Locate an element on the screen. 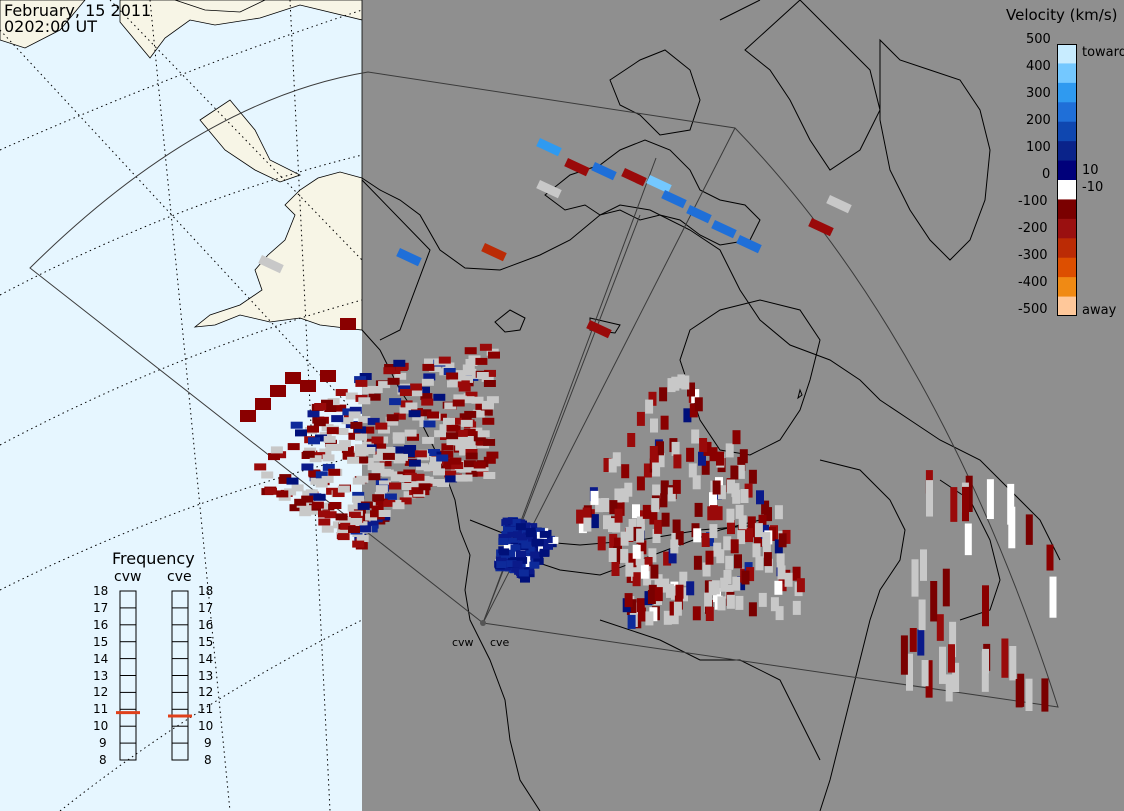  colorbar-tick-label: 500 is located at coordinates (1038, 39).